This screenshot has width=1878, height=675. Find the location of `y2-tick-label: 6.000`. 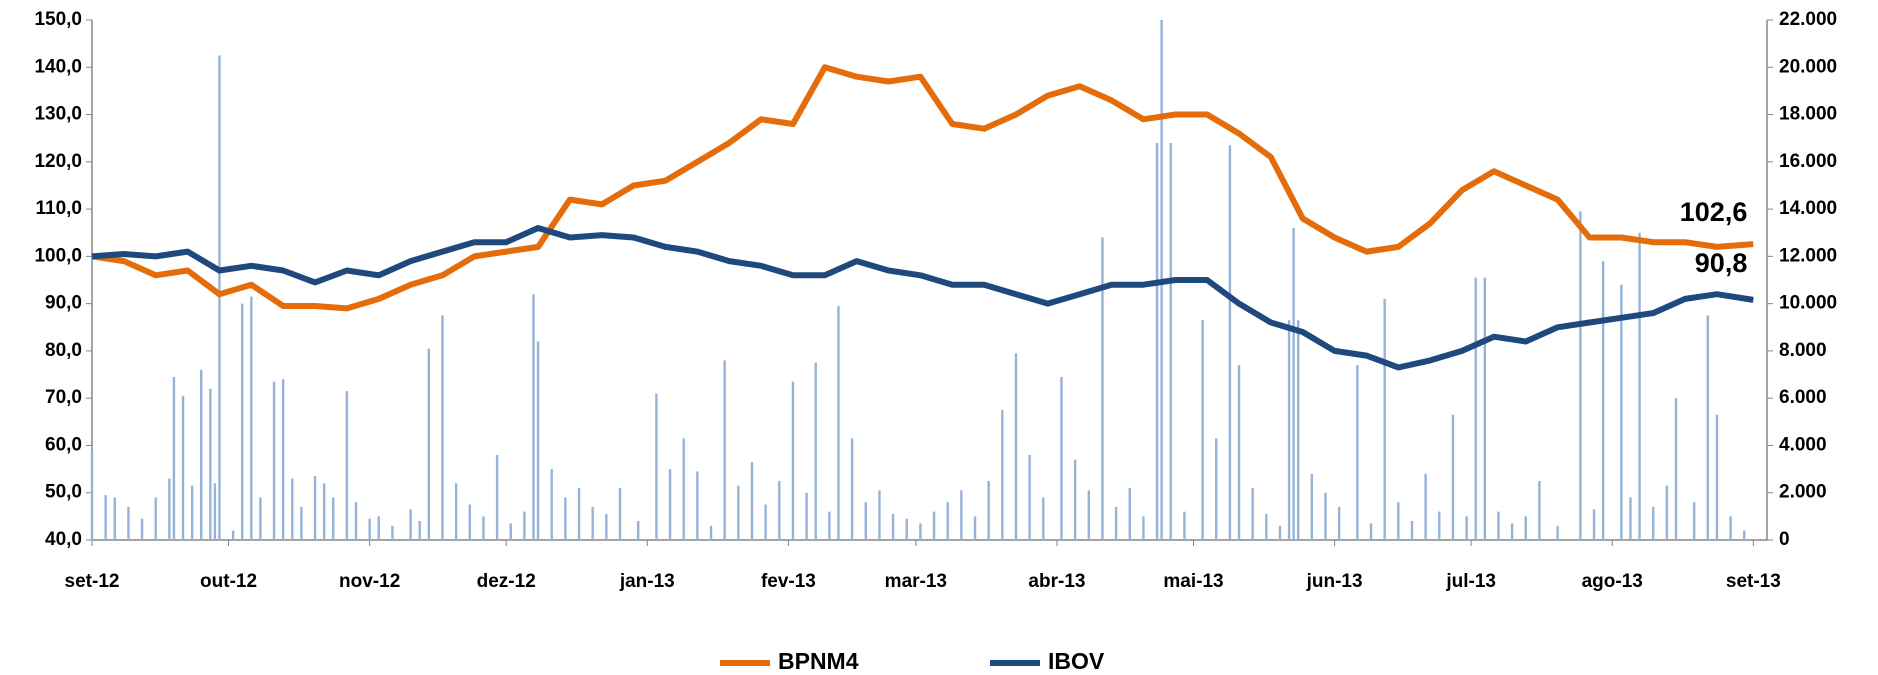

y2-tick-label: 6.000 is located at coordinates (1803, 397).